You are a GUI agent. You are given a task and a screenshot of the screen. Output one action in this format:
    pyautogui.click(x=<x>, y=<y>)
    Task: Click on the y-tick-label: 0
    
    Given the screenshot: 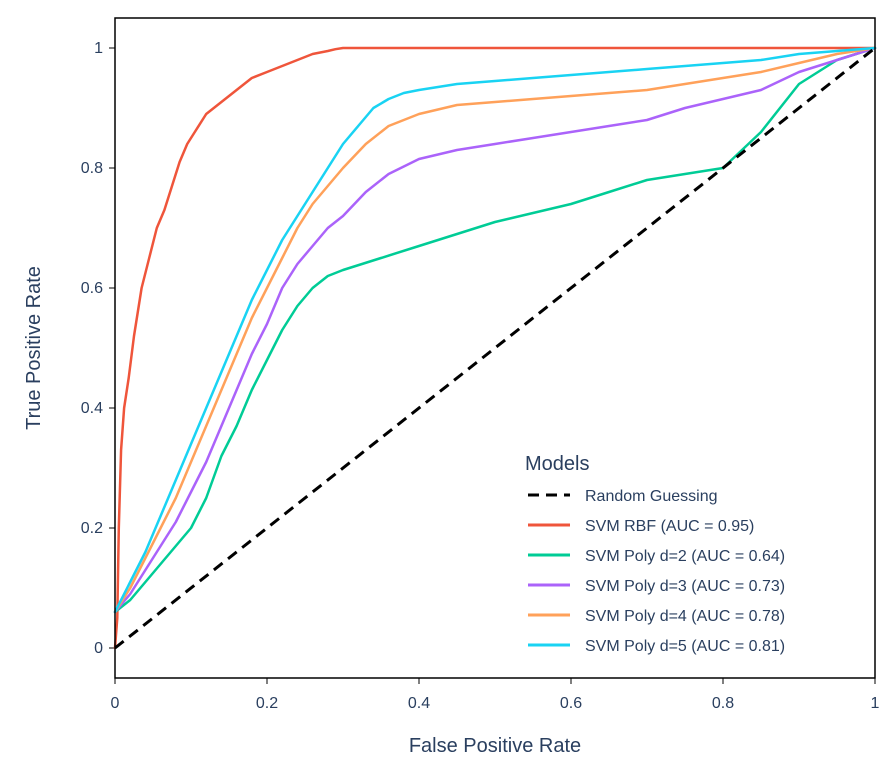 What is the action you would take?
    pyautogui.click(x=98, y=648)
    